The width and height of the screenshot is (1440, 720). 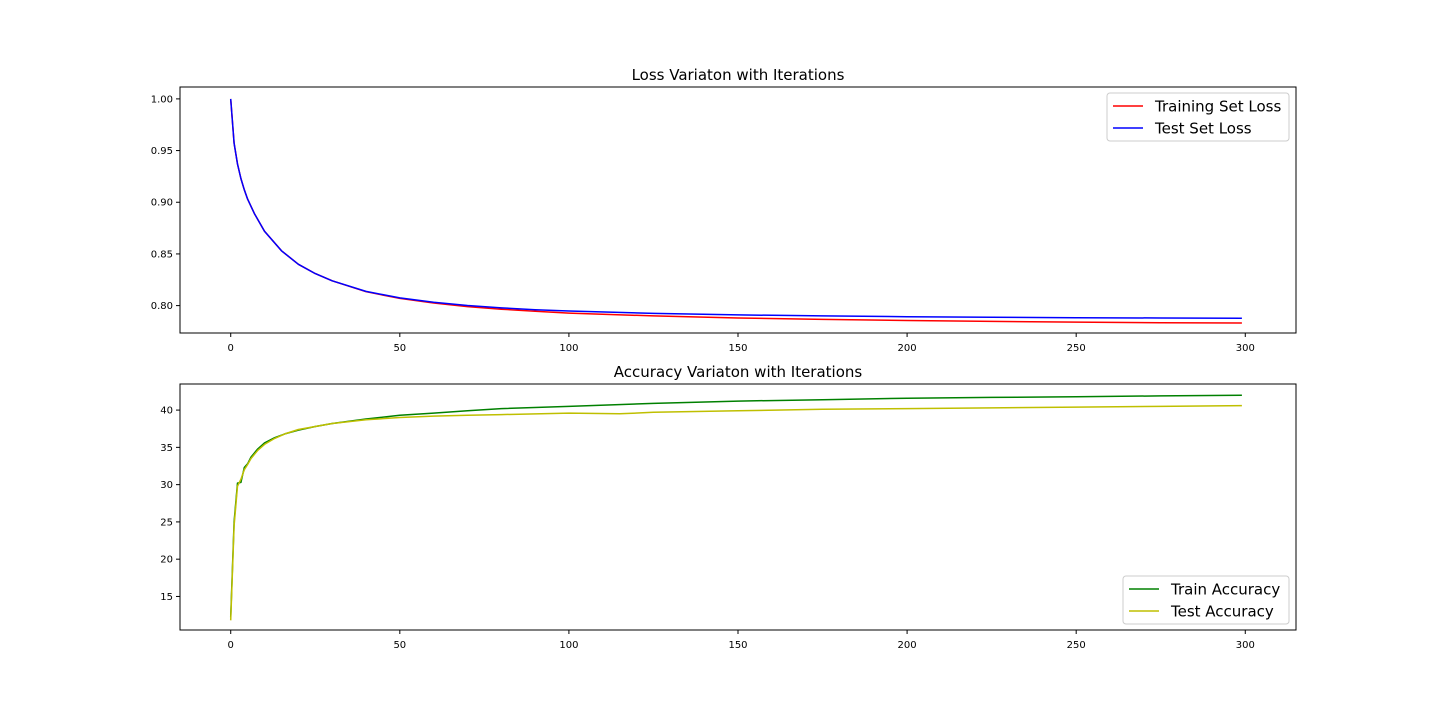 I want to click on legend-label: Test Set Loss, so click(x=1203, y=129).